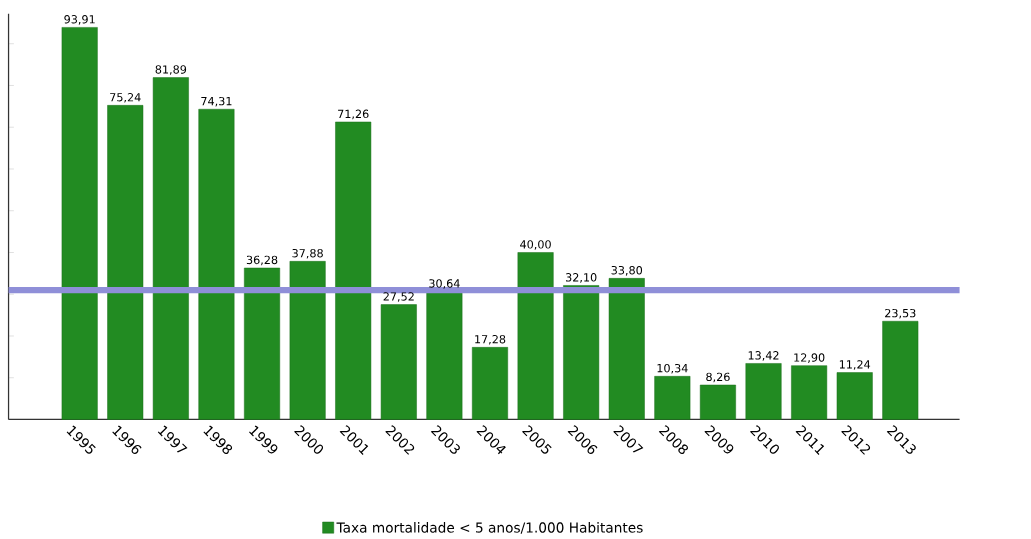 The image size is (1031, 539). Describe the element at coordinates (398, 297) in the screenshot. I see `data-label: 27,52` at that location.